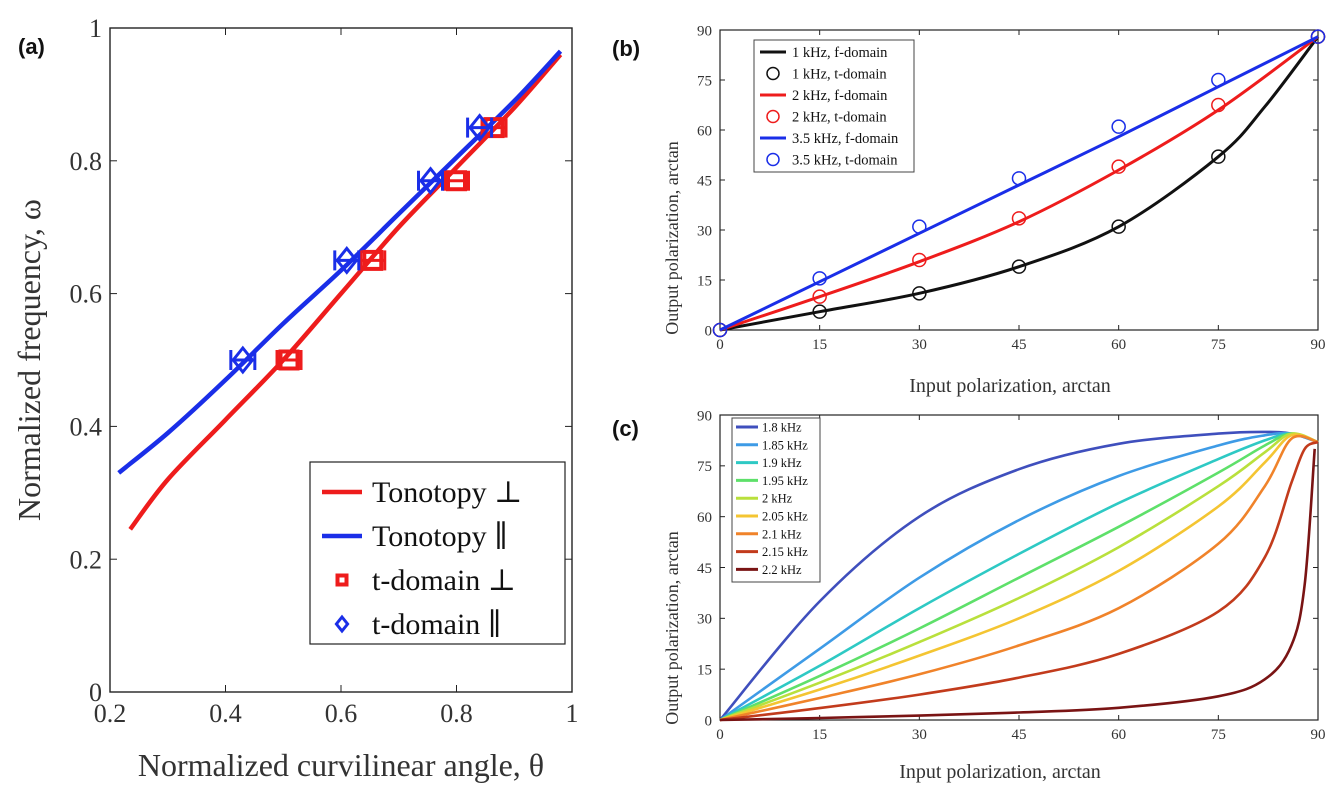  What do you see at coordinates (704, 81) in the screenshot?
I see `y-tick-label: 75` at bounding box center [704, 81].